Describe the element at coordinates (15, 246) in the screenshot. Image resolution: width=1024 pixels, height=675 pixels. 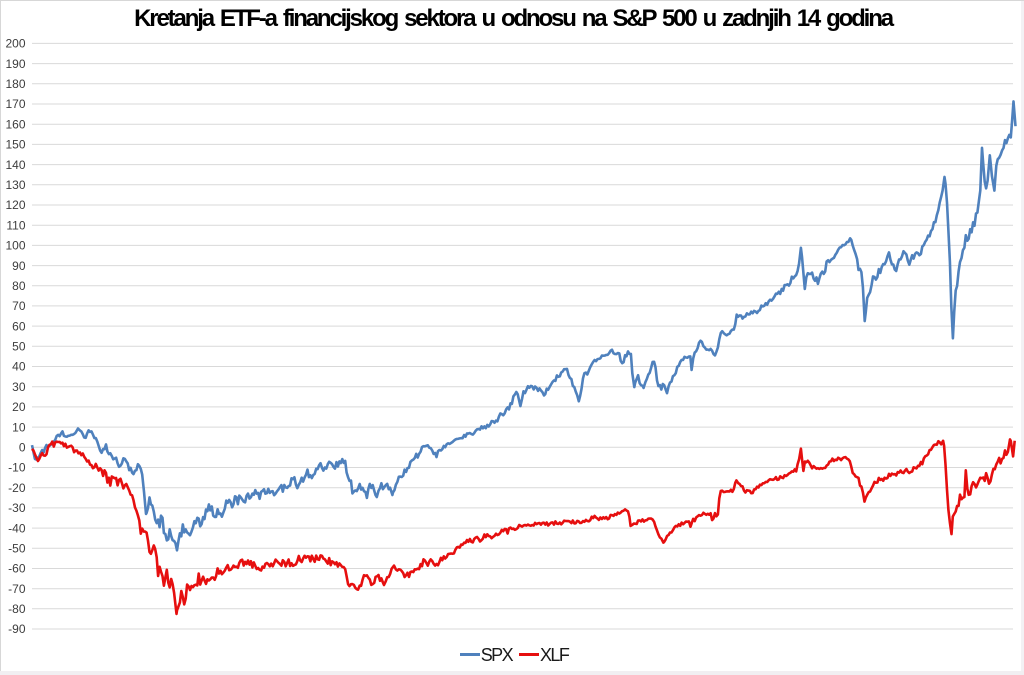
I see `svg-text: 100` at that location.